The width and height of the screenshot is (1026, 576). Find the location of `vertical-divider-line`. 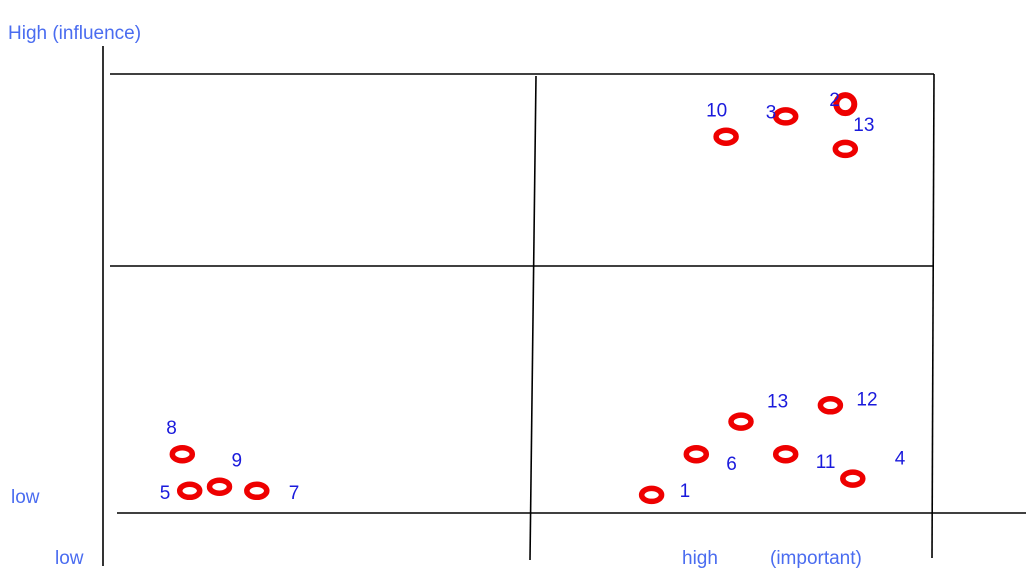

vertical-divider-line is located at coordinates (533, 318).